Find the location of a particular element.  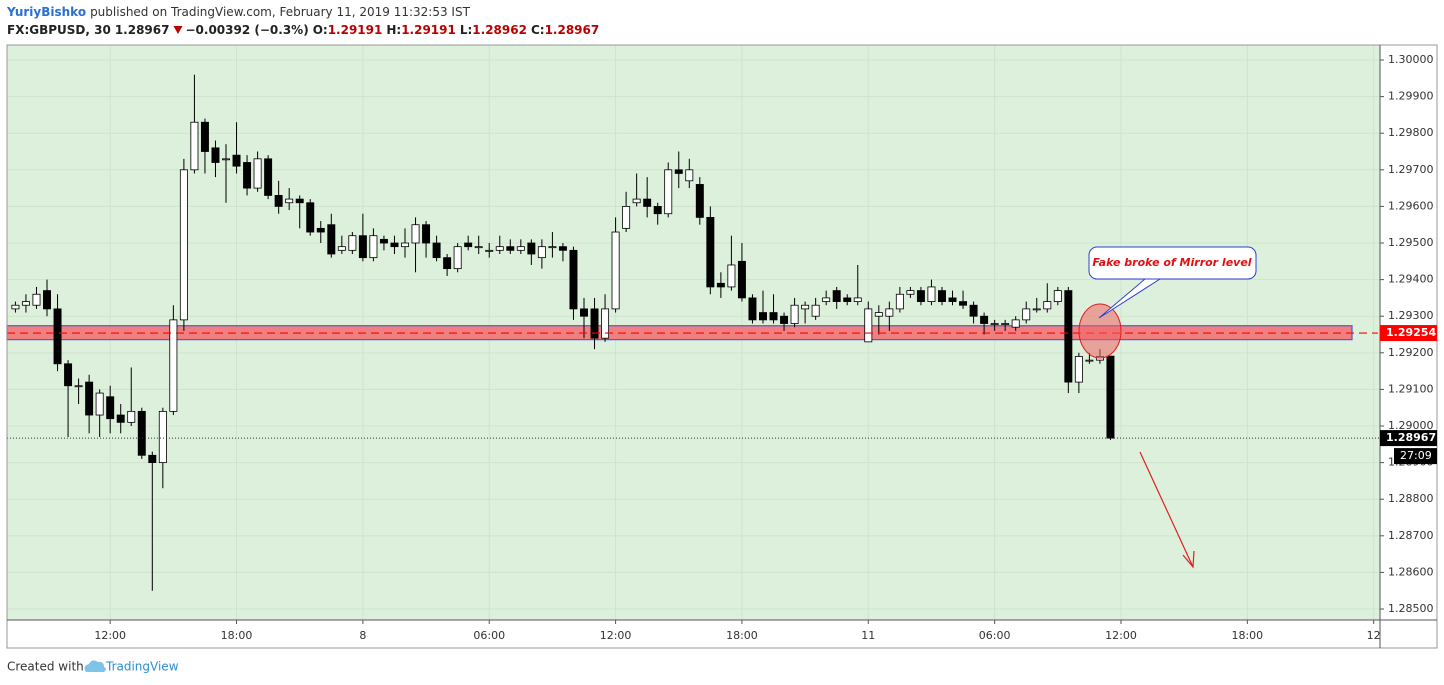

x-tick-label: 12 is located at coordinates (1374, 635).